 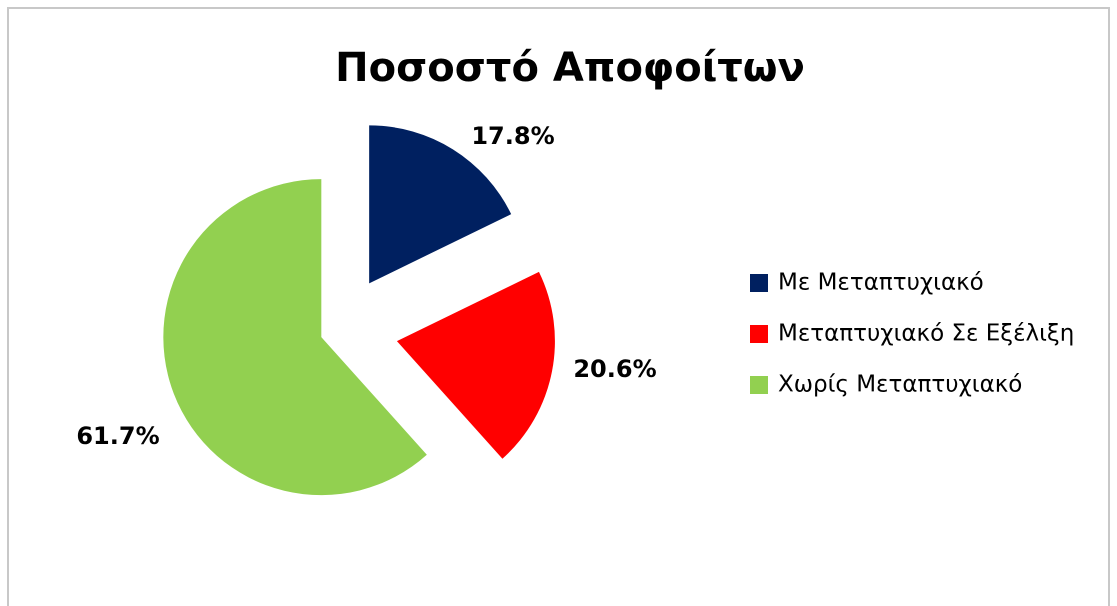 What do you see at coordinates (614, 369) in the screenshot?
I see `data-label: 20.6%` at bounding box center [614, 369].